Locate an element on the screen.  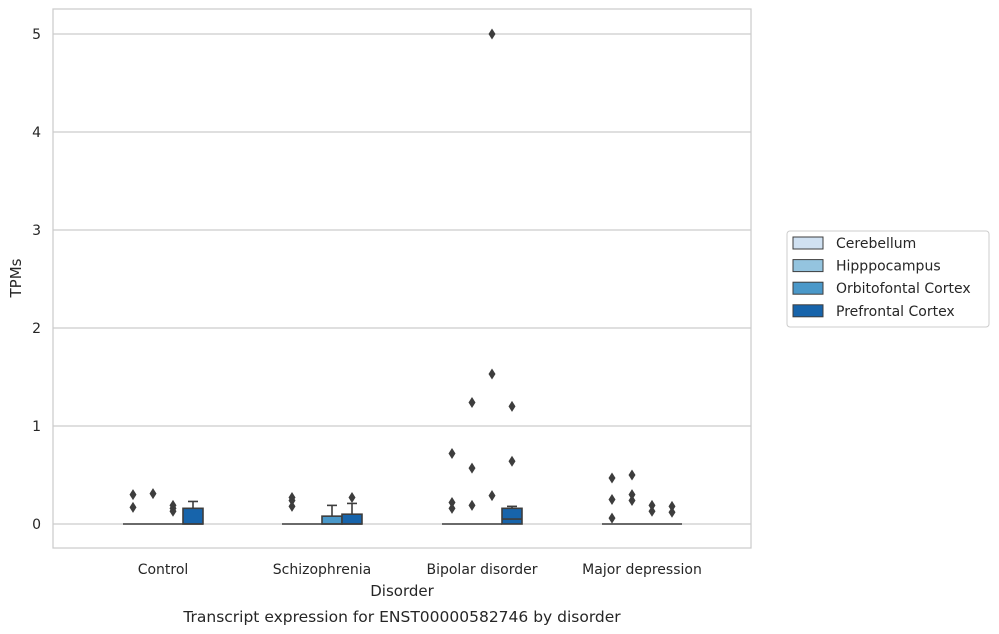
legend-item: Orbitofontal Cortex is located at coordinates (881, 289).